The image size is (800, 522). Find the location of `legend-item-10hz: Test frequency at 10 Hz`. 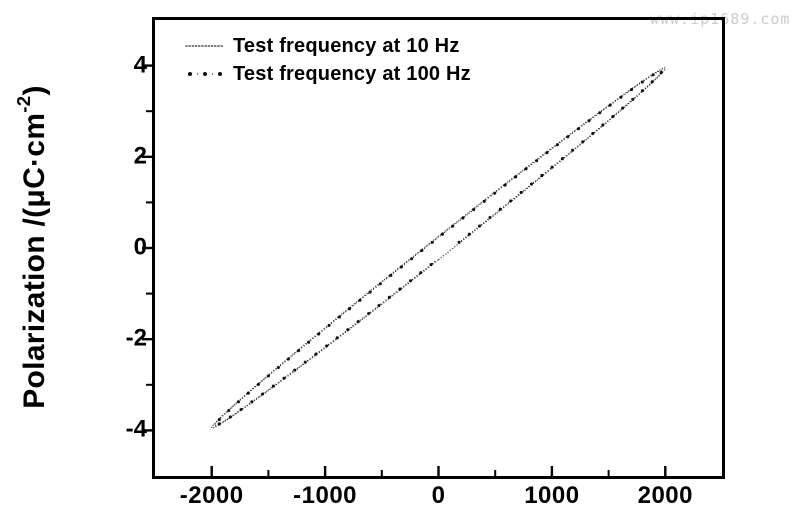

legend-item-10hz: Test frequency at 10 Hz is located at coordinates (328, 46).